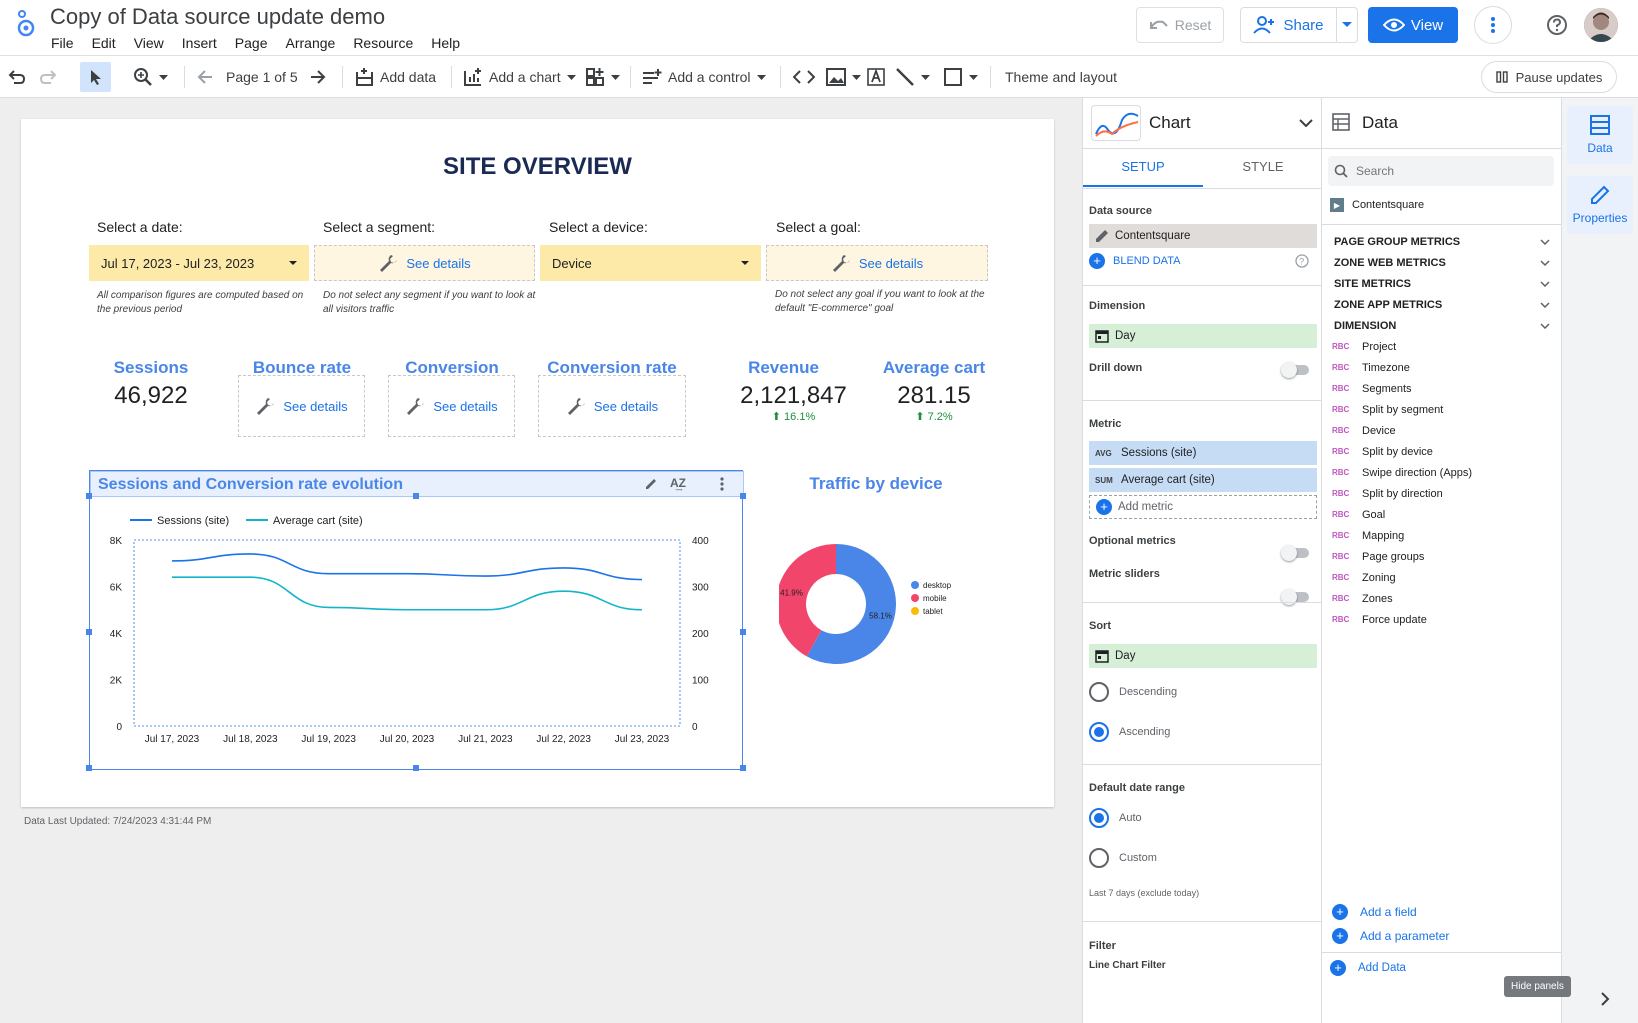 This screenshot has height=1023, width=1638. I want to click on embed-url-button, so click(804, 77).